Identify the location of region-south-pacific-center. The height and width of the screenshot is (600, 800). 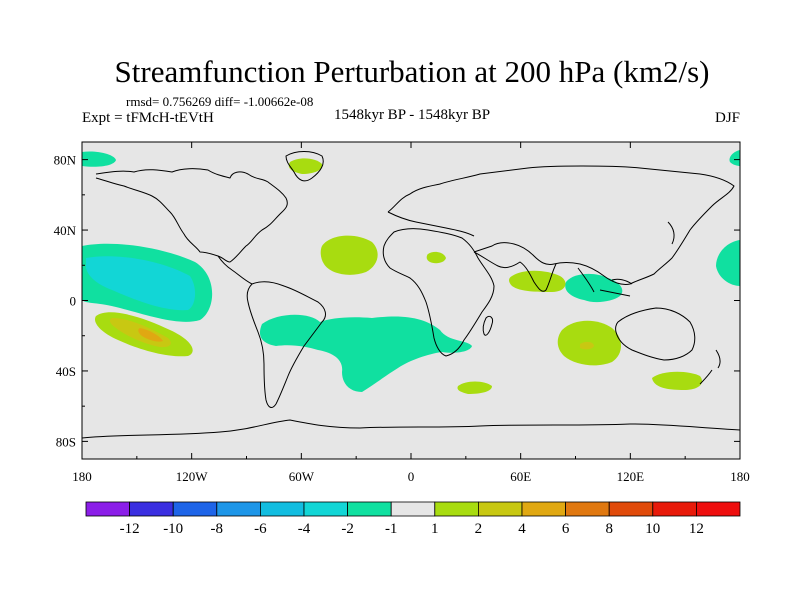
(150, 335).